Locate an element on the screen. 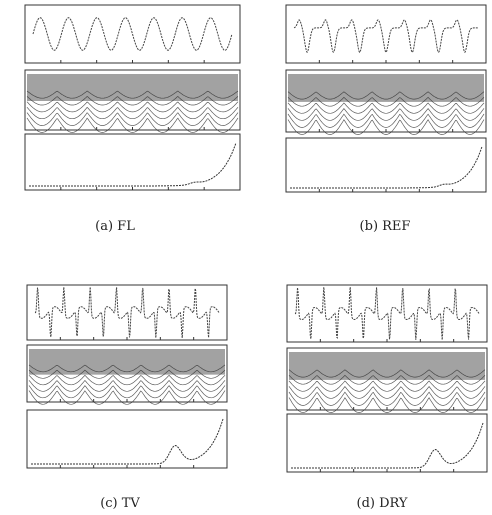 This screenshot has height=515, width=492. caption: (b) REF is located at coordinates (385, 226).